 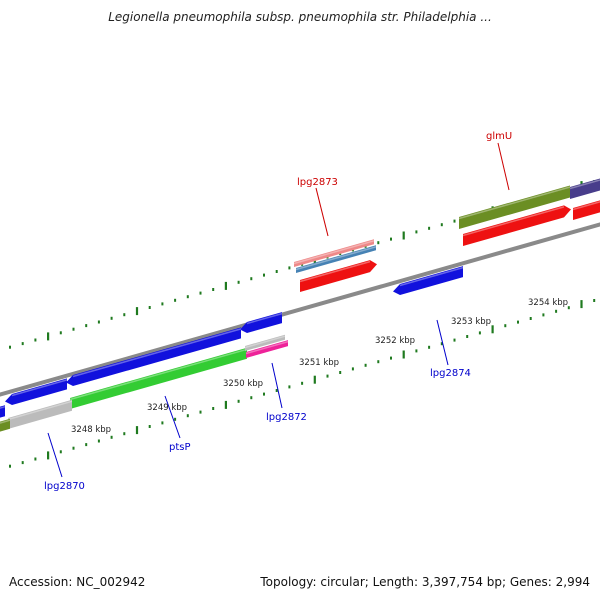 What do you see at coordinates (319, 363) in the screenshot?
I see `scale-label-3251: 3251 kbp` at bounding box center [319, 363].